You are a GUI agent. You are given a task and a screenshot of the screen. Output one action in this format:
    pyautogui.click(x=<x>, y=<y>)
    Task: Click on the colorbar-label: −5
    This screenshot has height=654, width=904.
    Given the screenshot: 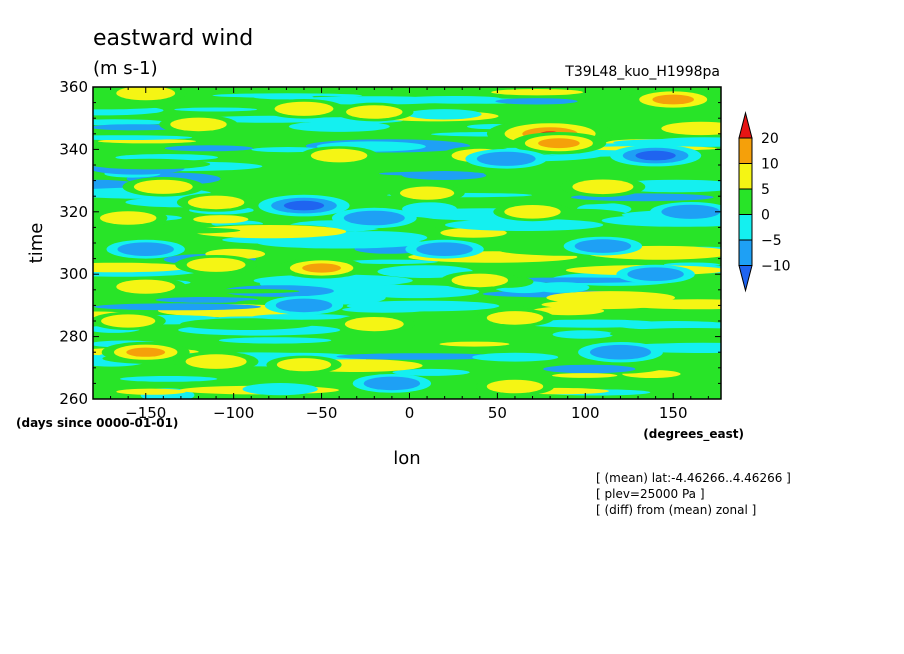 What is the action you would take?
    pyautogui.click(x=771, y=241)
    